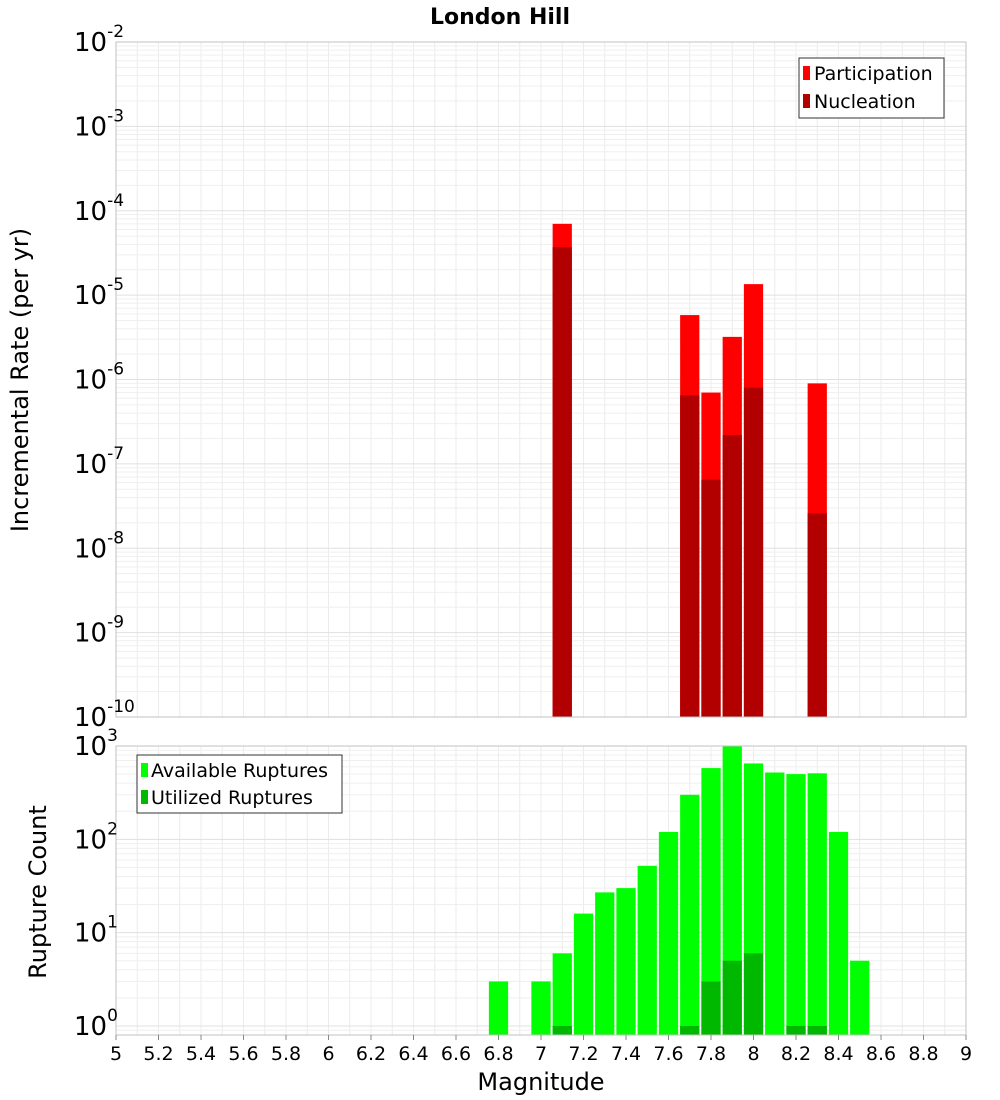  What do you see at coordinates (413, 1054) in the screenshot?
I see `x-tick-label: 6.4` at bounding box center [413, 1054].